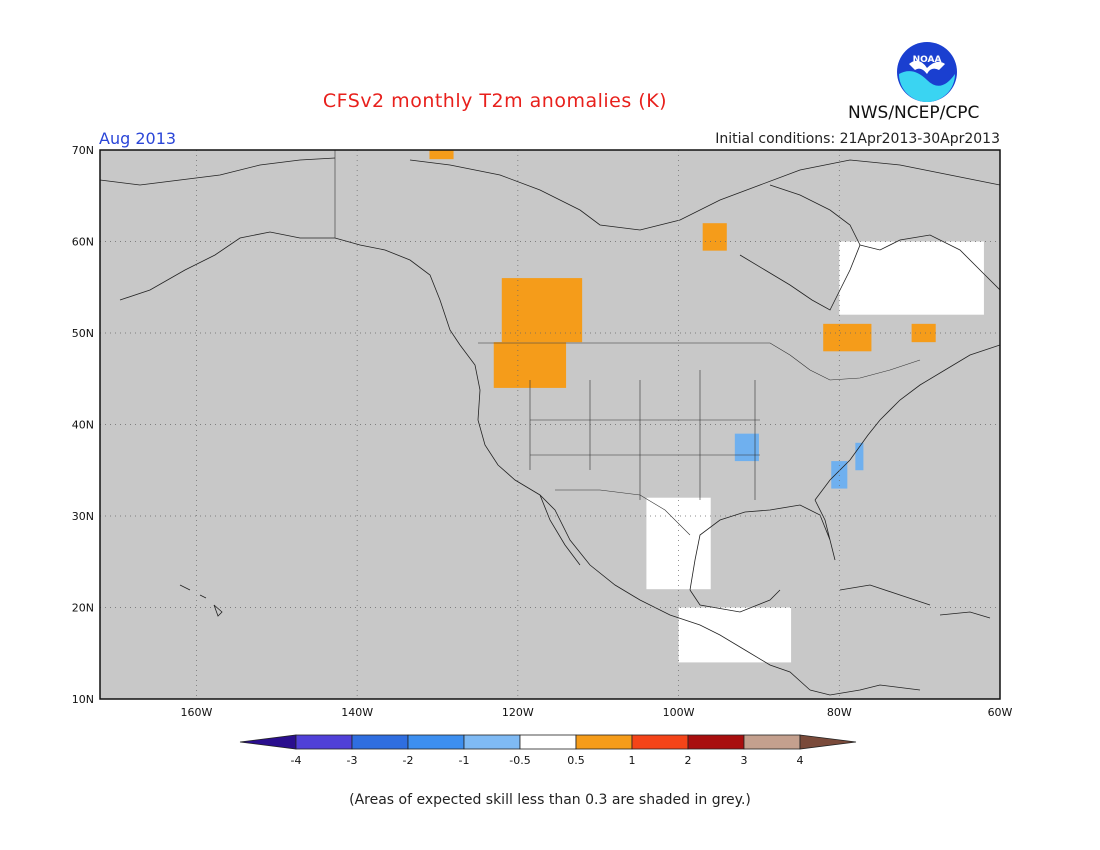 This screenshot has height=850, width=1100. I want to click on coastline-hudson-bay, so click(800, 247).